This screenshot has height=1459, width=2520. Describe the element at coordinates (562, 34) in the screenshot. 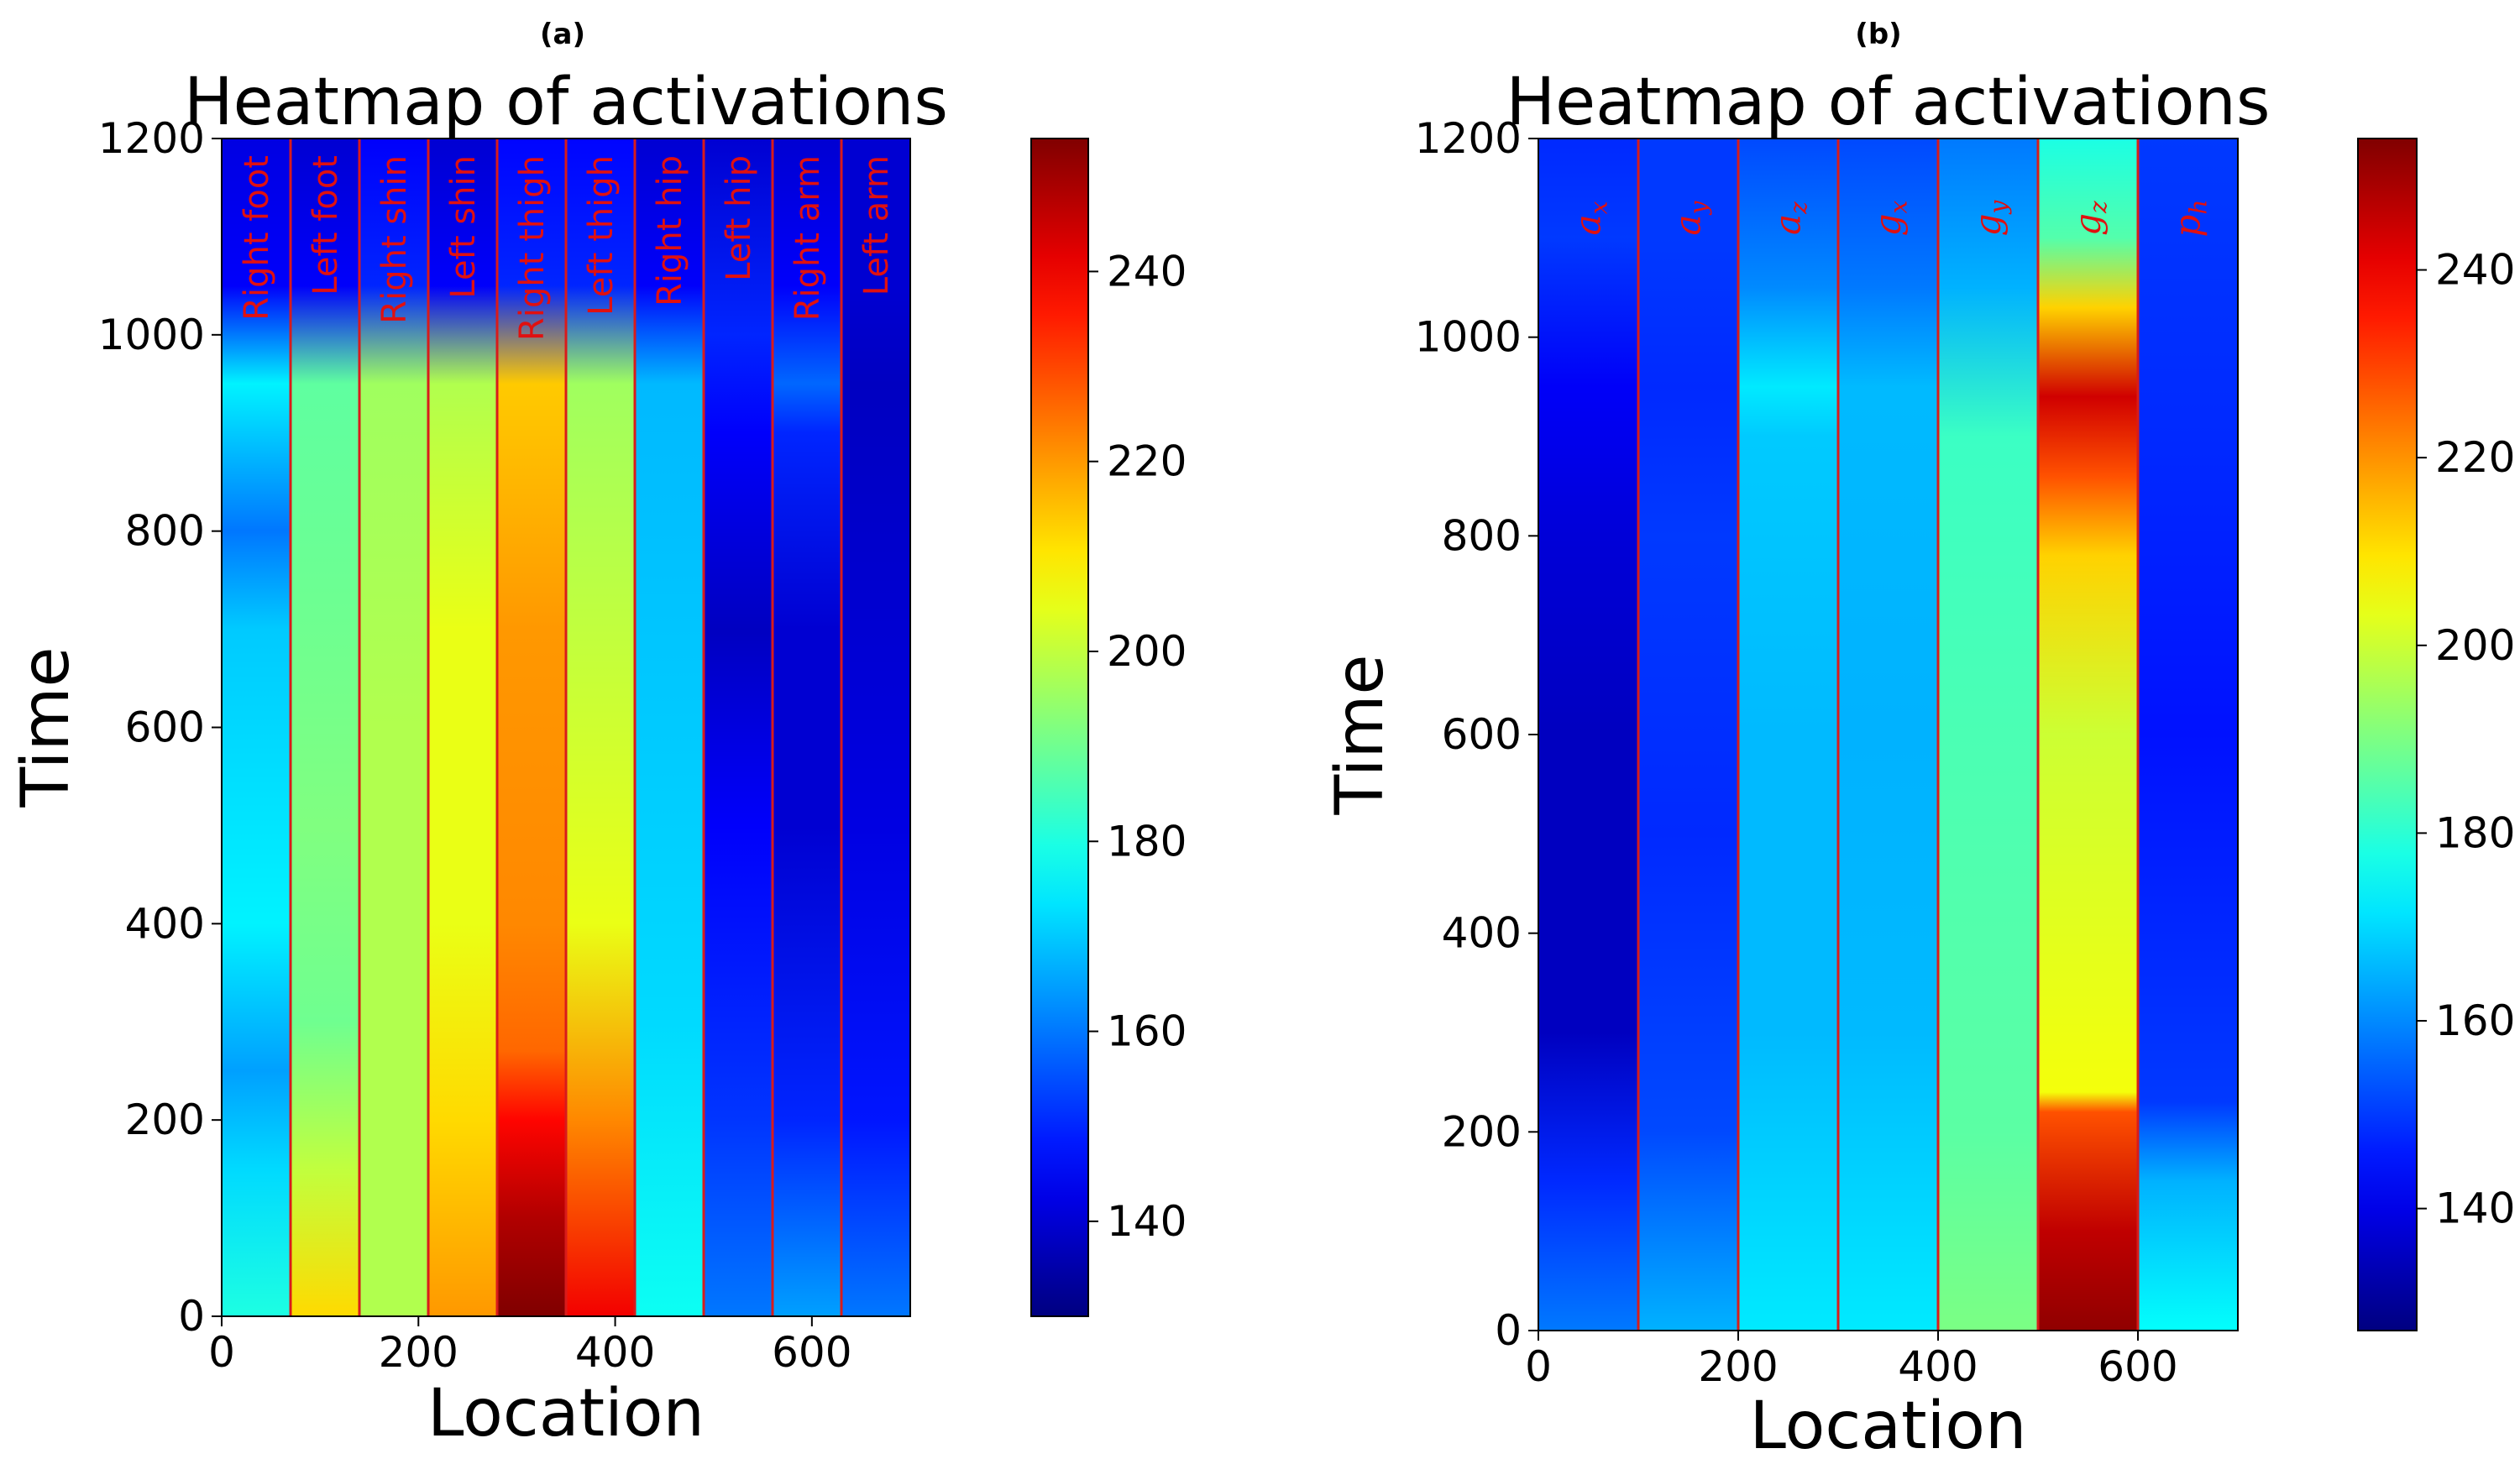

I see `panel-tag: (a)` at that location.